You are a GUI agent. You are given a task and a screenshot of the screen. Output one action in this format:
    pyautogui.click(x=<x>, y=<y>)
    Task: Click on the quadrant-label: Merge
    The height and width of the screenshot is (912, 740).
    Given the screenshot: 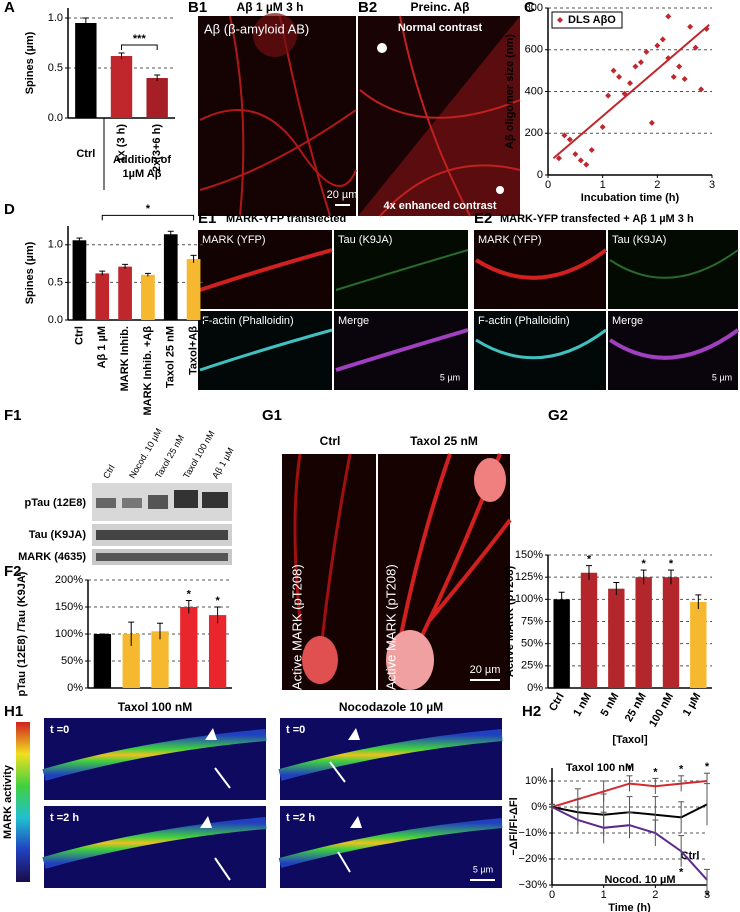 What is the action you would take?
    pyautogui.click(x=353, y=321)
    